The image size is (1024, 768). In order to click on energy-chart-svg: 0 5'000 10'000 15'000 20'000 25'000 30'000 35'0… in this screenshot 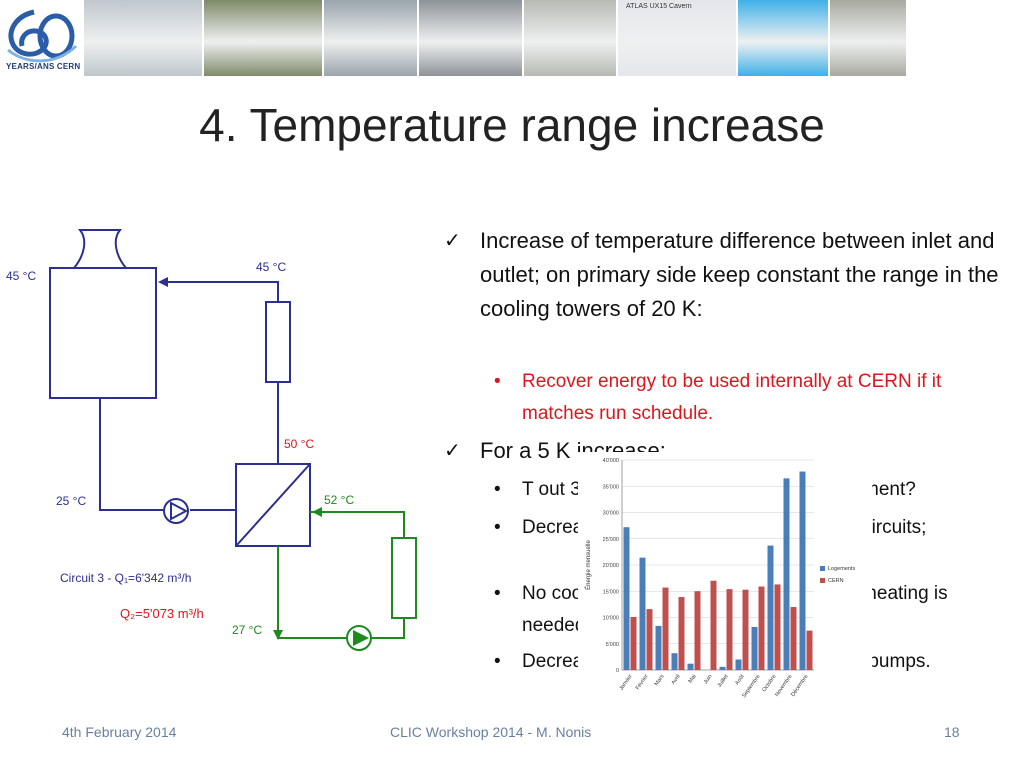, I will do `click(720, 578)`.